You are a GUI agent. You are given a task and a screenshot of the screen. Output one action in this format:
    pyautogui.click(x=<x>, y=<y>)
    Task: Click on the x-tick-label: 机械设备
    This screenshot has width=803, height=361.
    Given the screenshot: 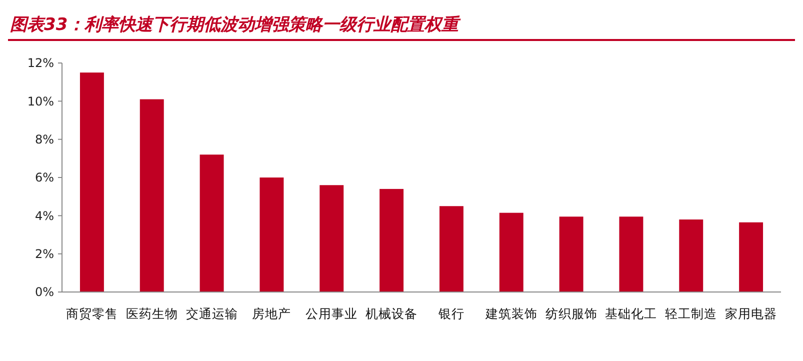 What is the action you would take?
    pyautogui.click(x=392, y=313)
    